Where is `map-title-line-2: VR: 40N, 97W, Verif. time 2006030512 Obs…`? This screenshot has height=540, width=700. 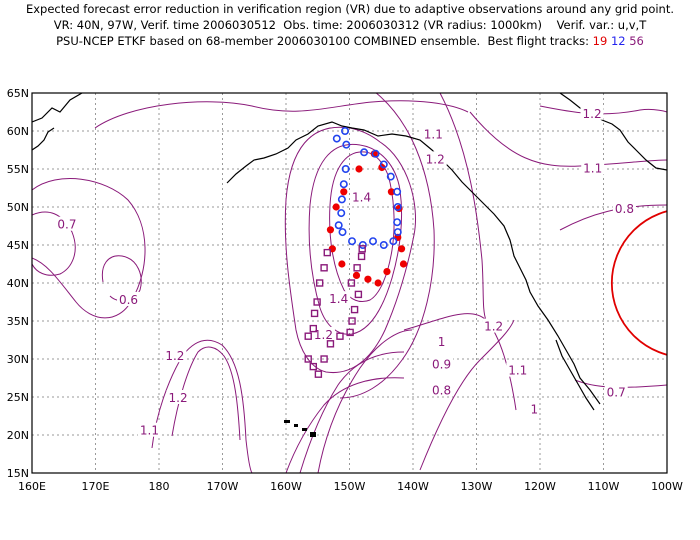
map-title-line-2: VR: 40N, 97W, Verif. time 2006030512 Obs… is located at coordinates (350, 25).